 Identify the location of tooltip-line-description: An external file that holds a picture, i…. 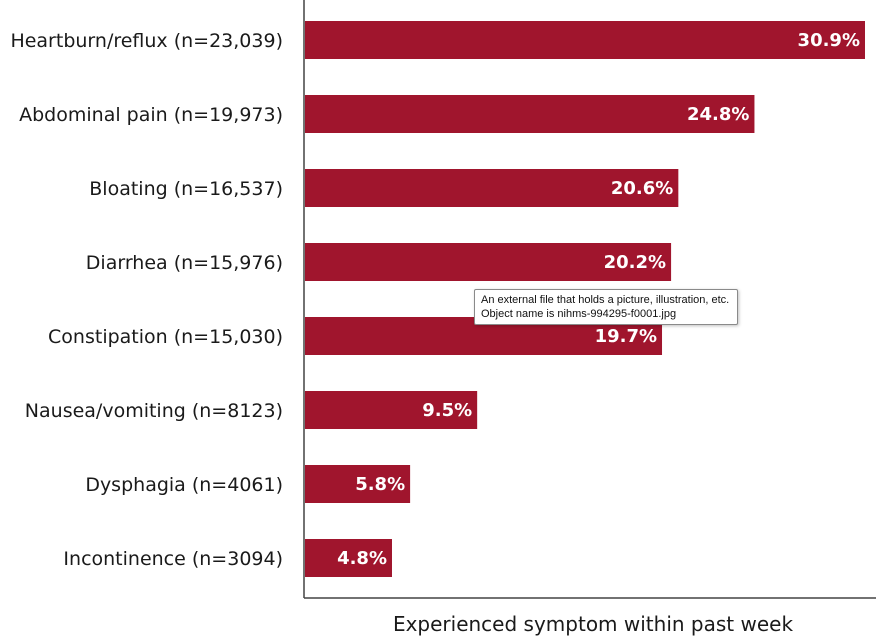
(605, 300).